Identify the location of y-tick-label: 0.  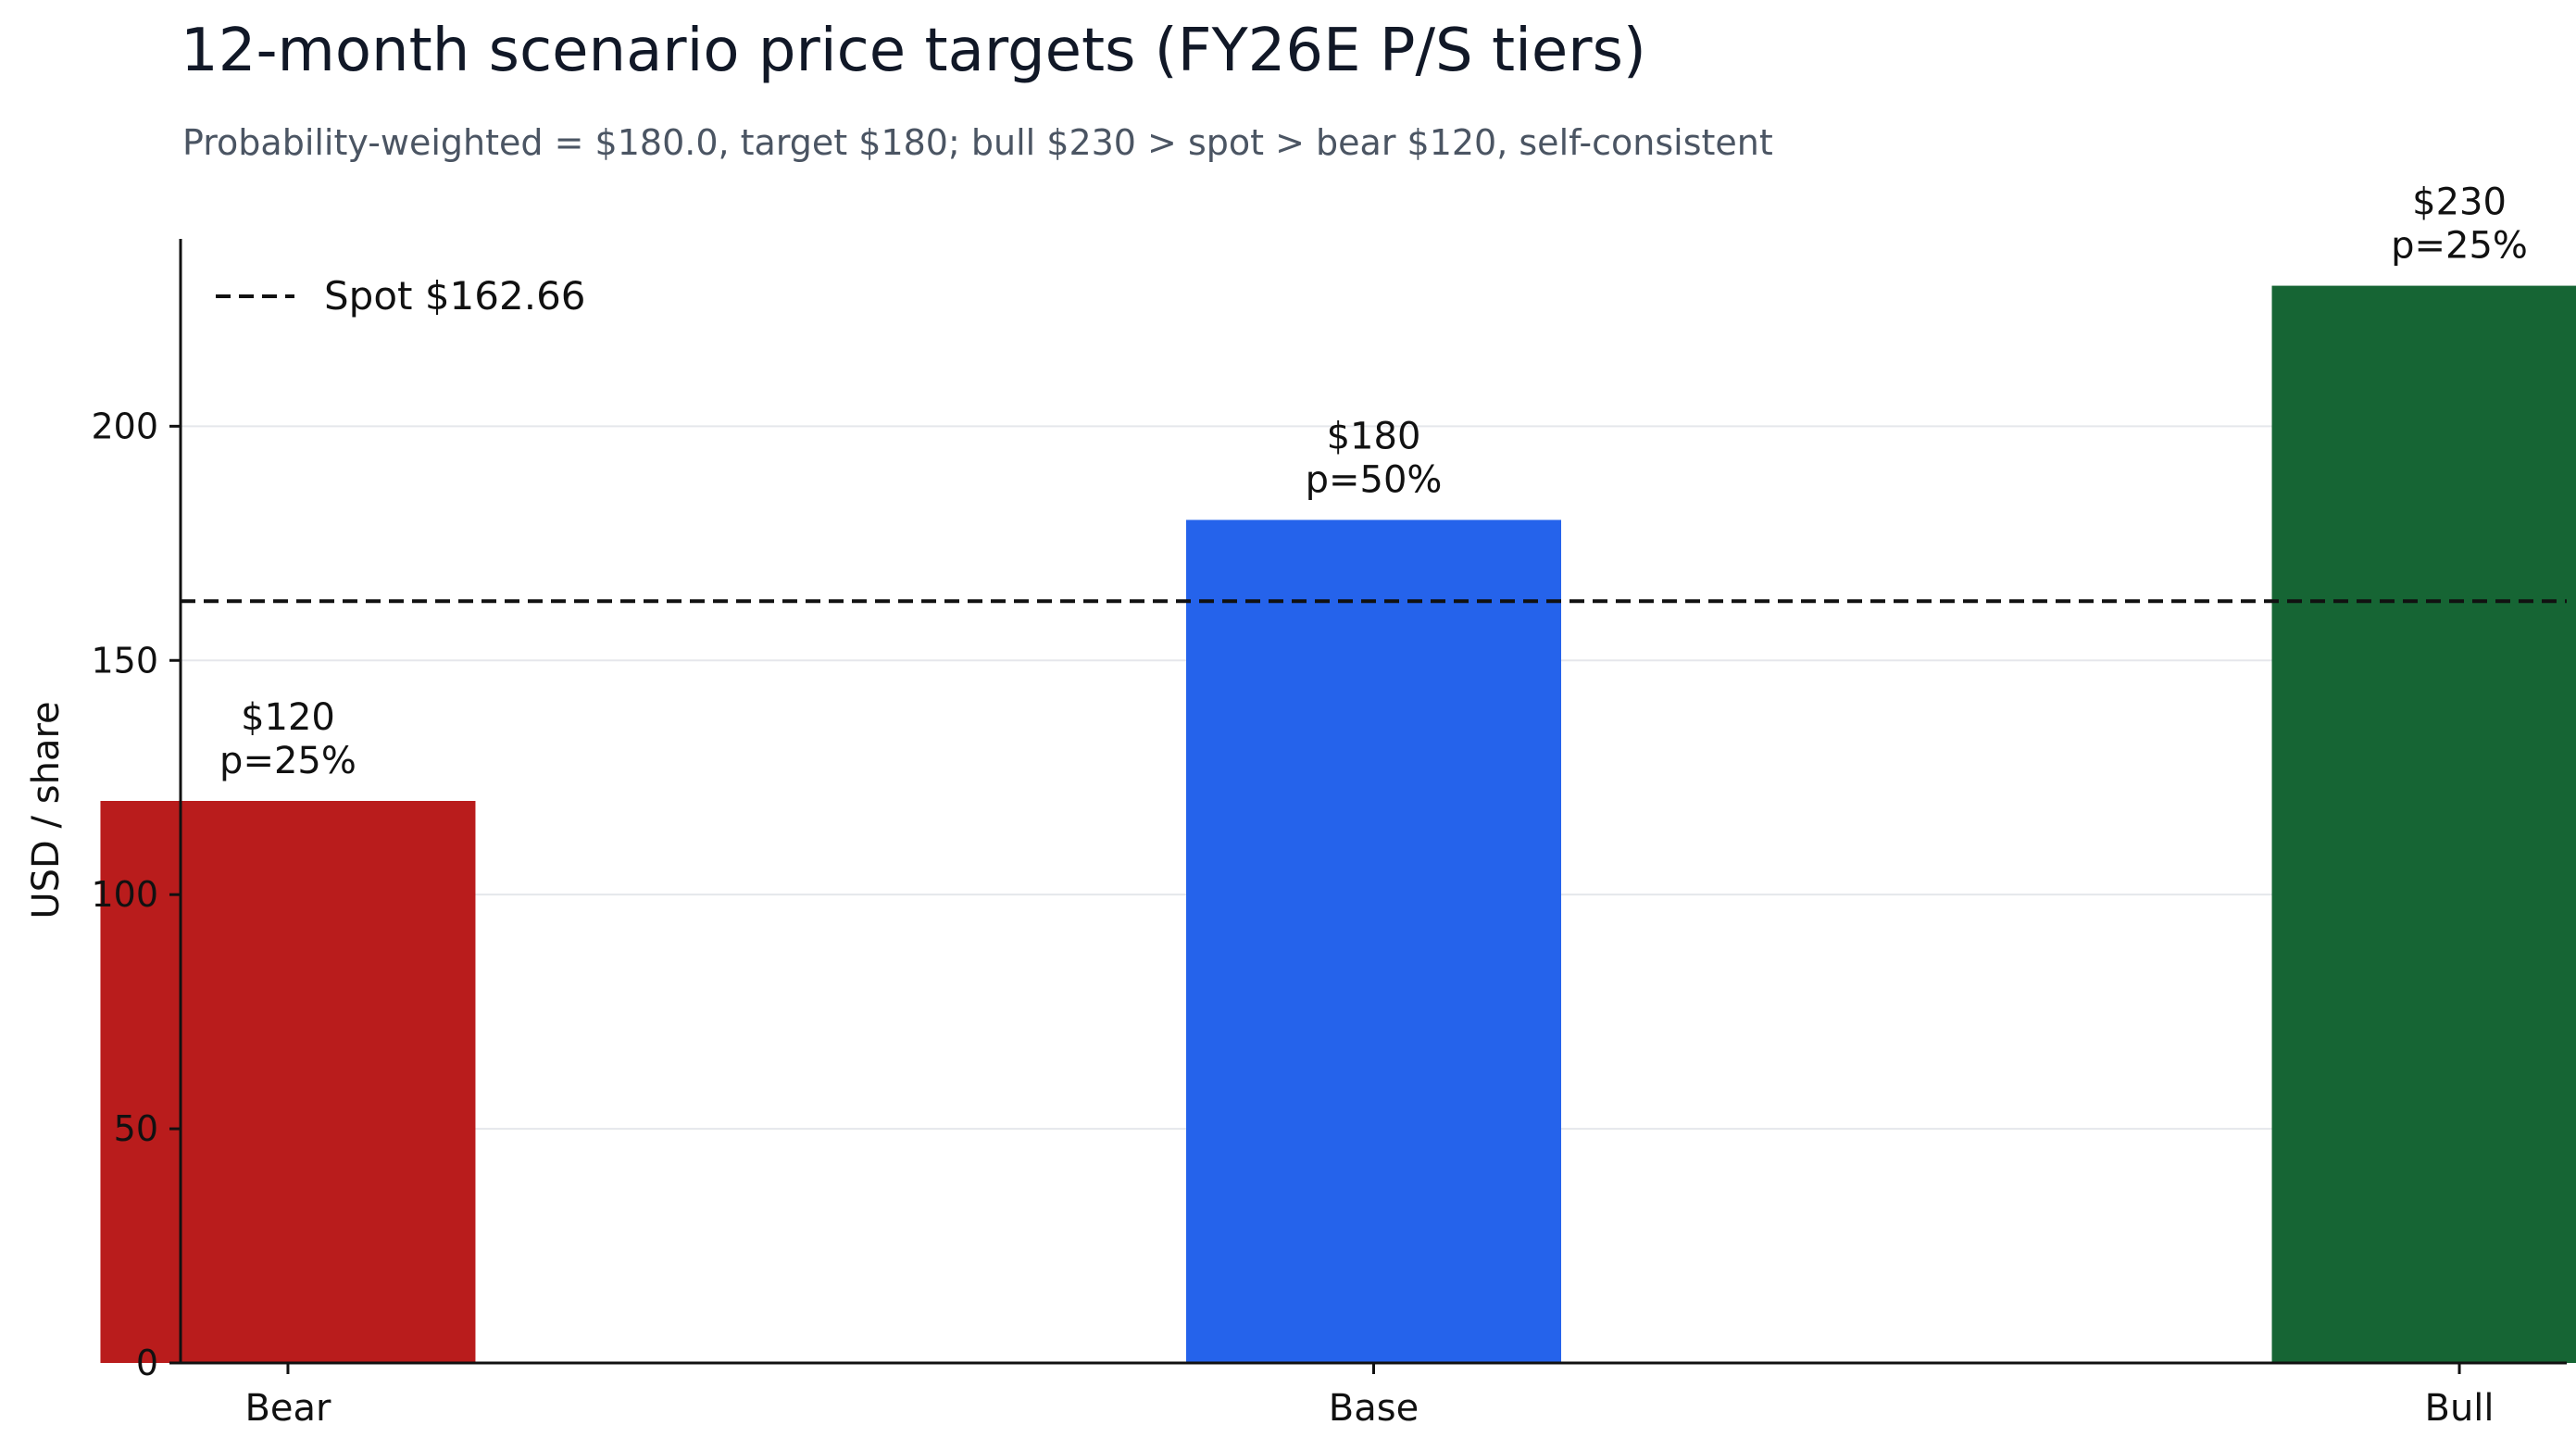
(147, 1363).